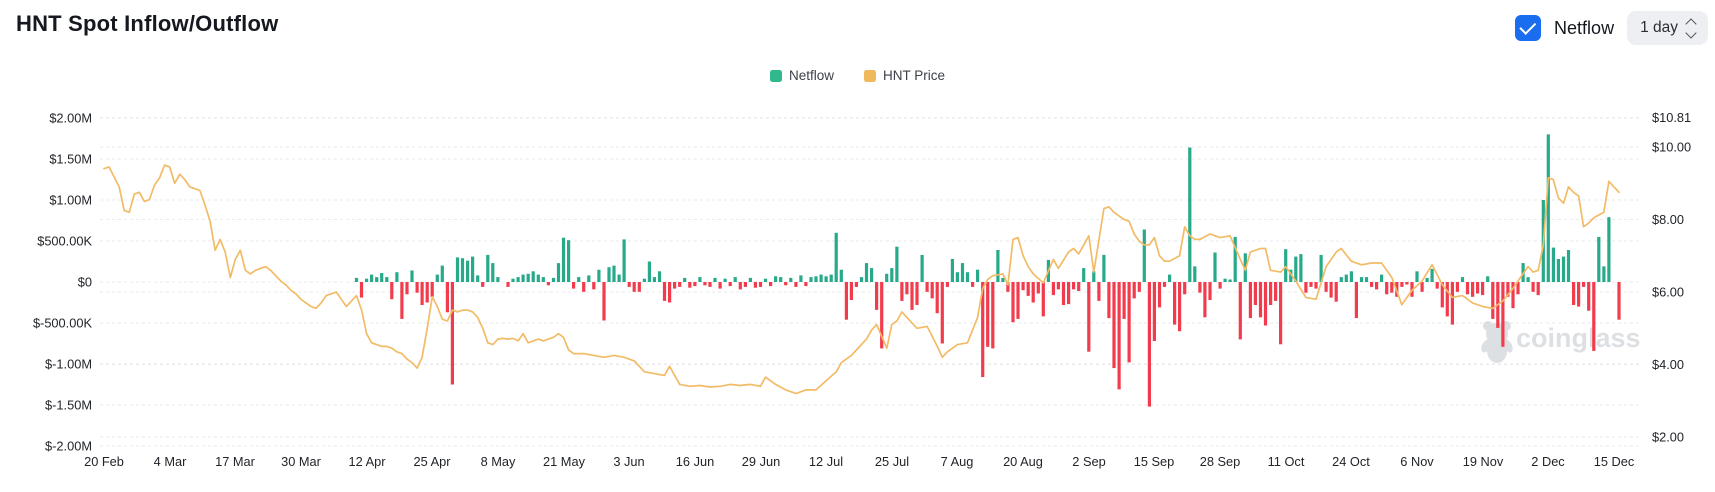 Image resolution: width=1715 pixels, height=492 pixels. I want to click on x-tick-label: 7 Aug, so click(957, 461).